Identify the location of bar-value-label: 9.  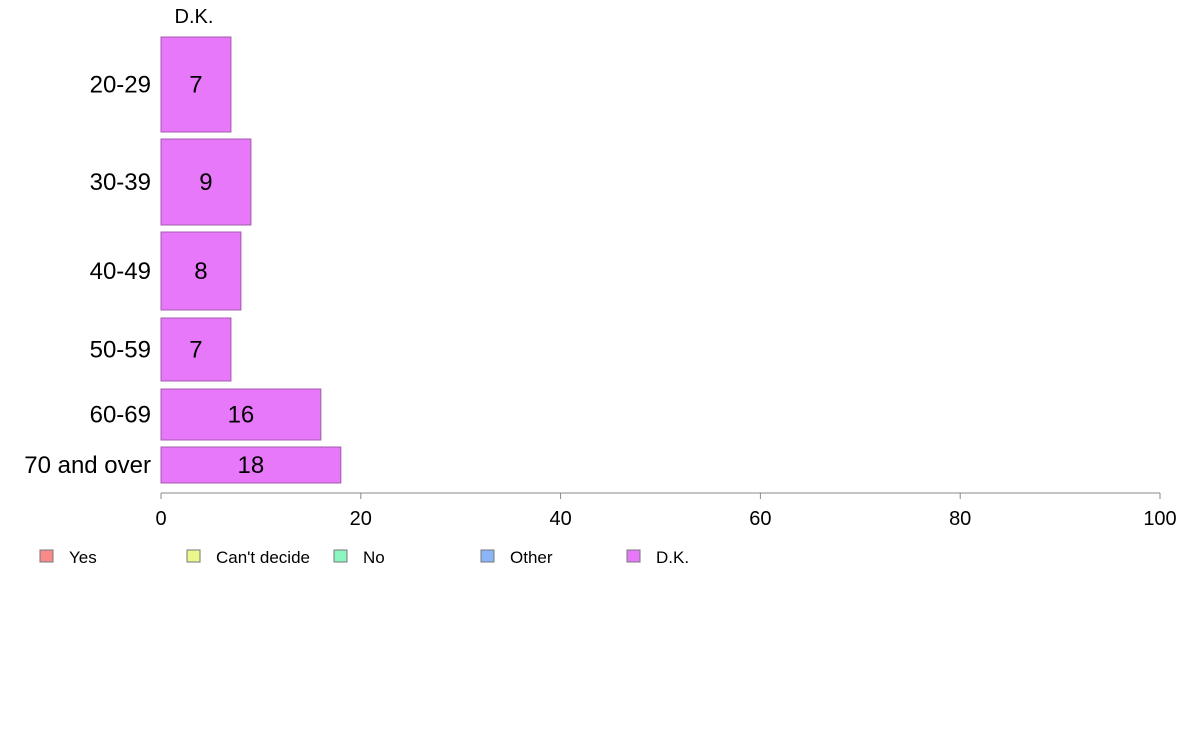
(205, 182).